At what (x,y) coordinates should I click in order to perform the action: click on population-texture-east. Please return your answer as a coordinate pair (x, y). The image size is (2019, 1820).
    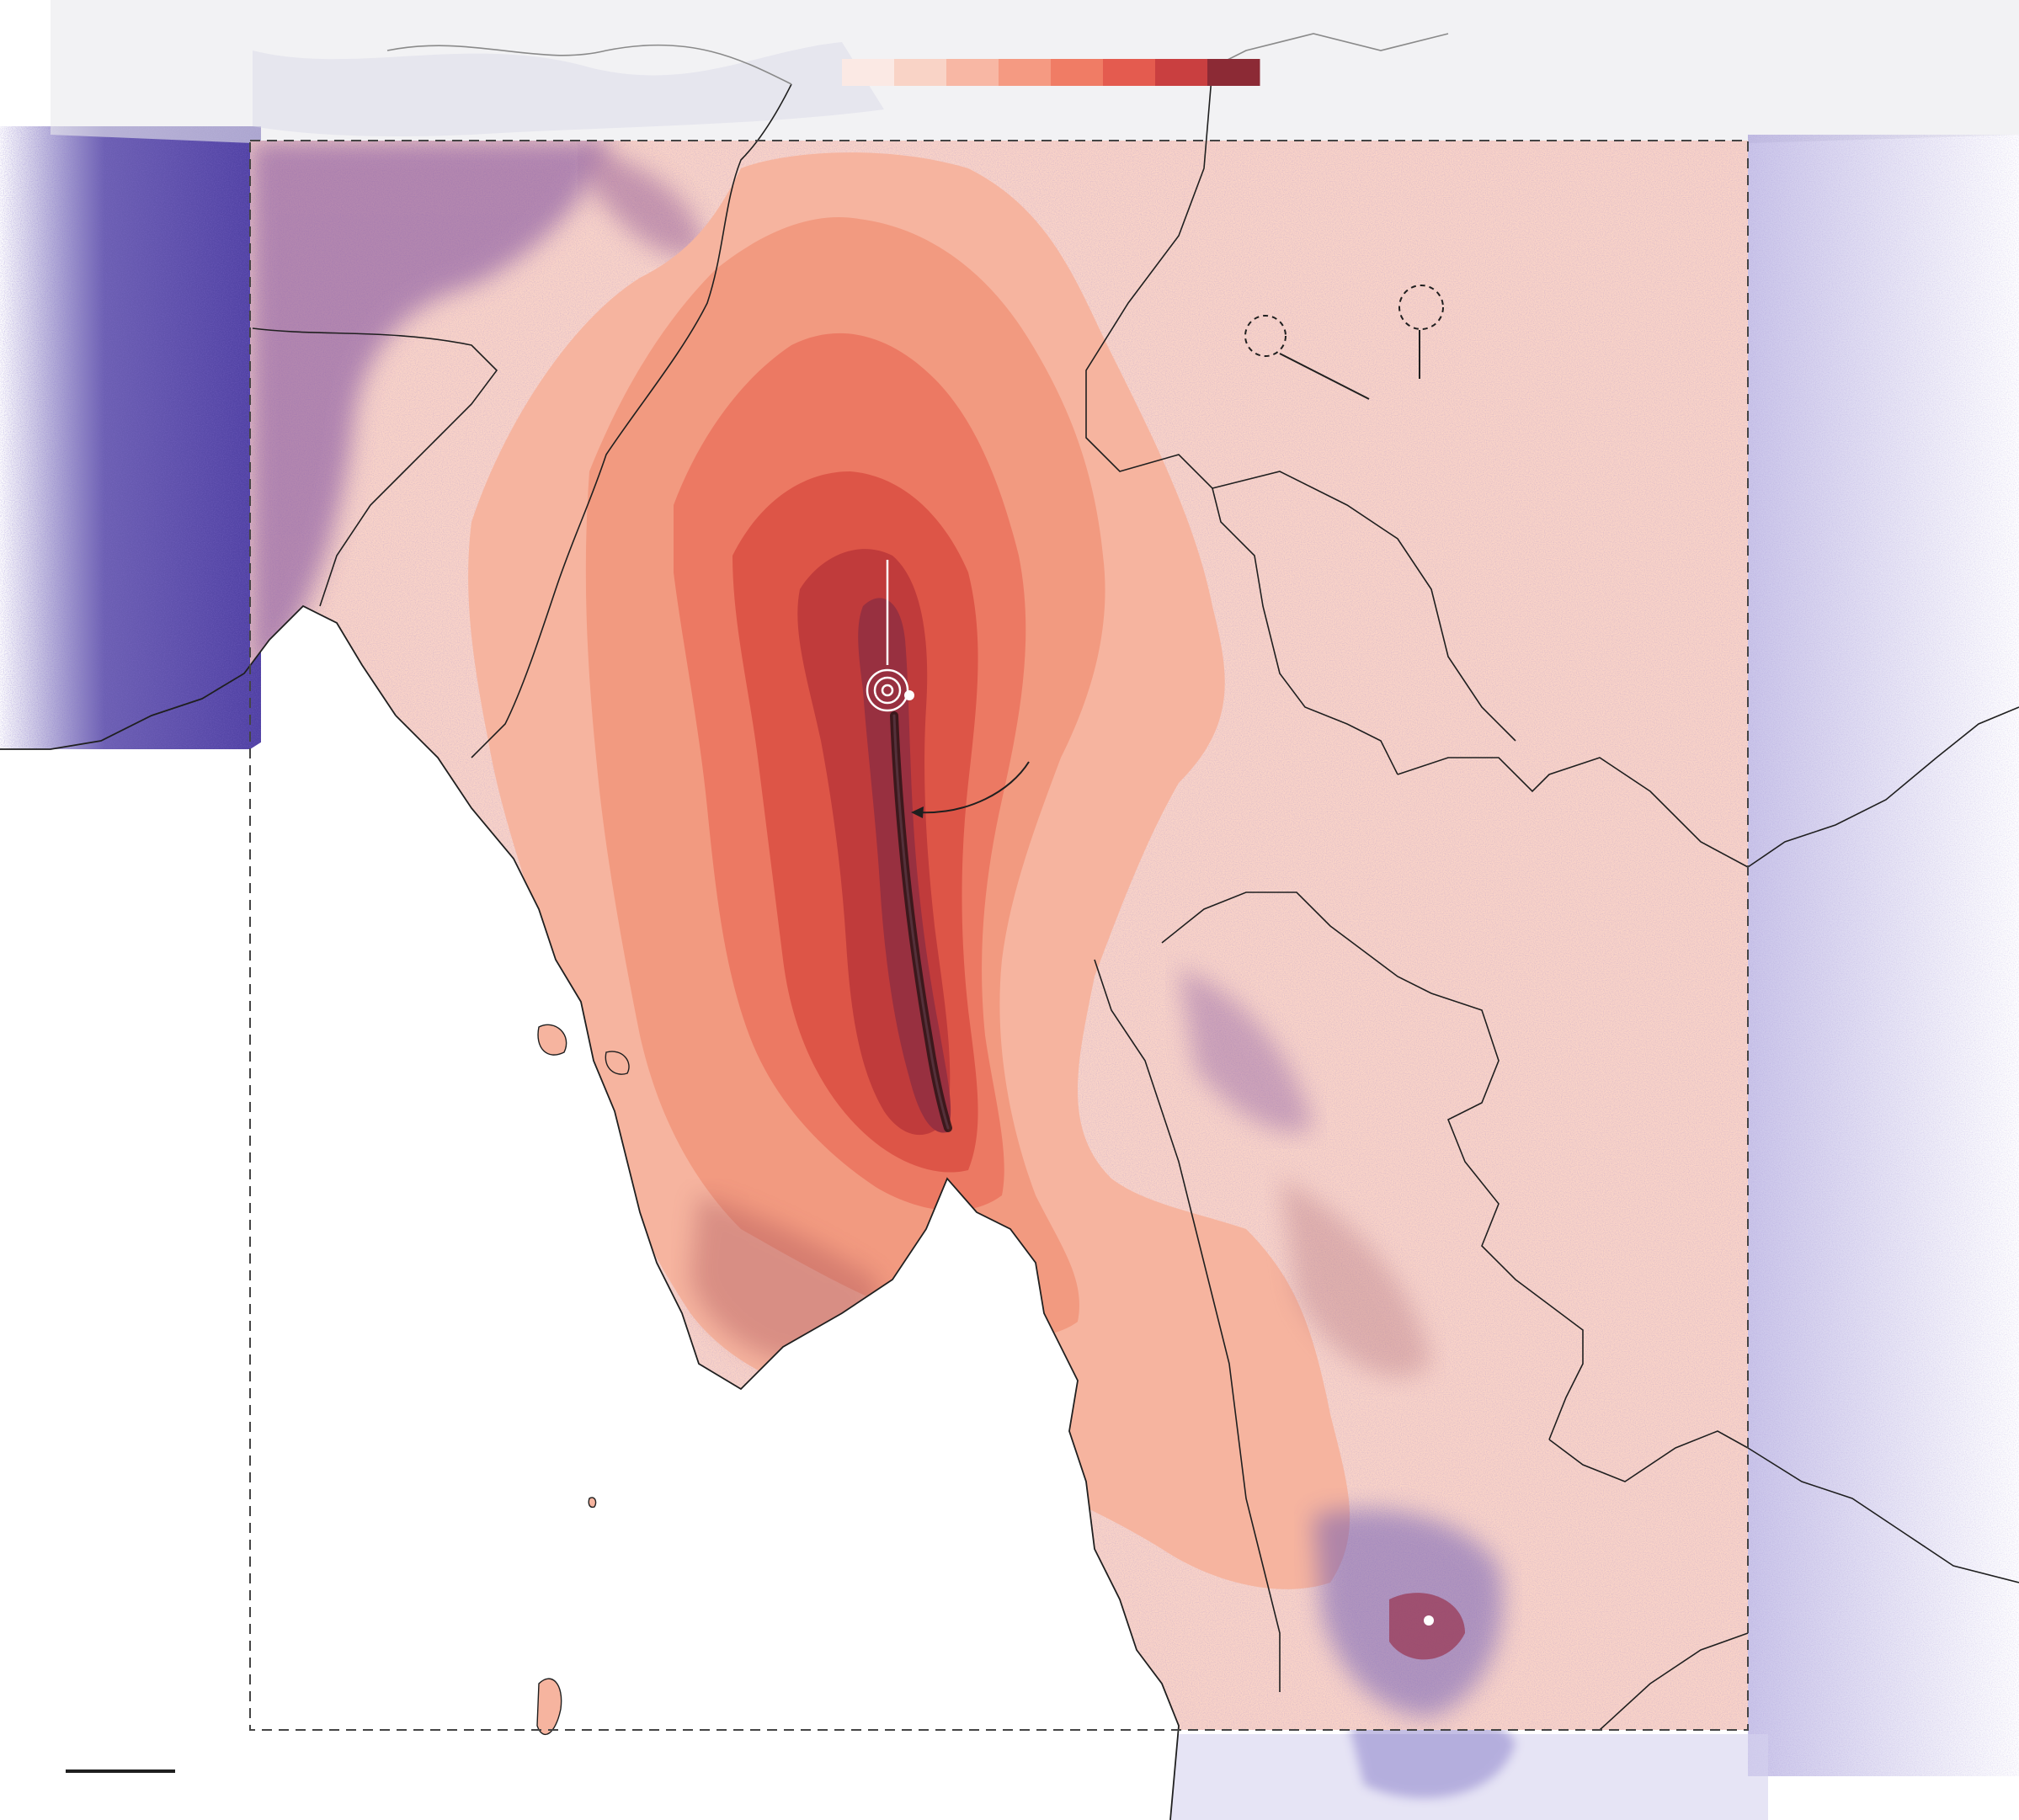
    Looking at the image, I should click on (1883, 955).